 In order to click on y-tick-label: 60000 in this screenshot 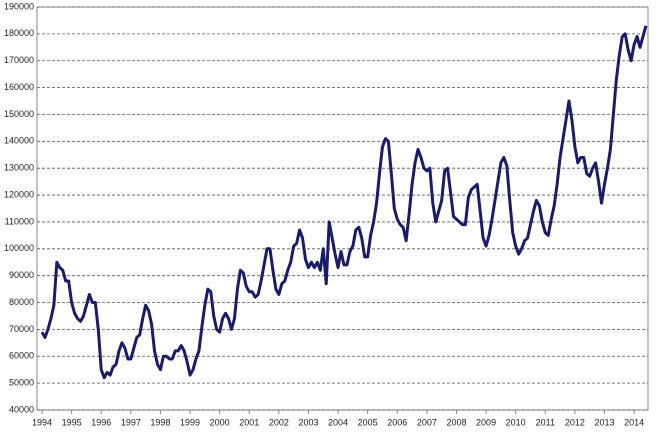, I will do `click(21, 356)`.